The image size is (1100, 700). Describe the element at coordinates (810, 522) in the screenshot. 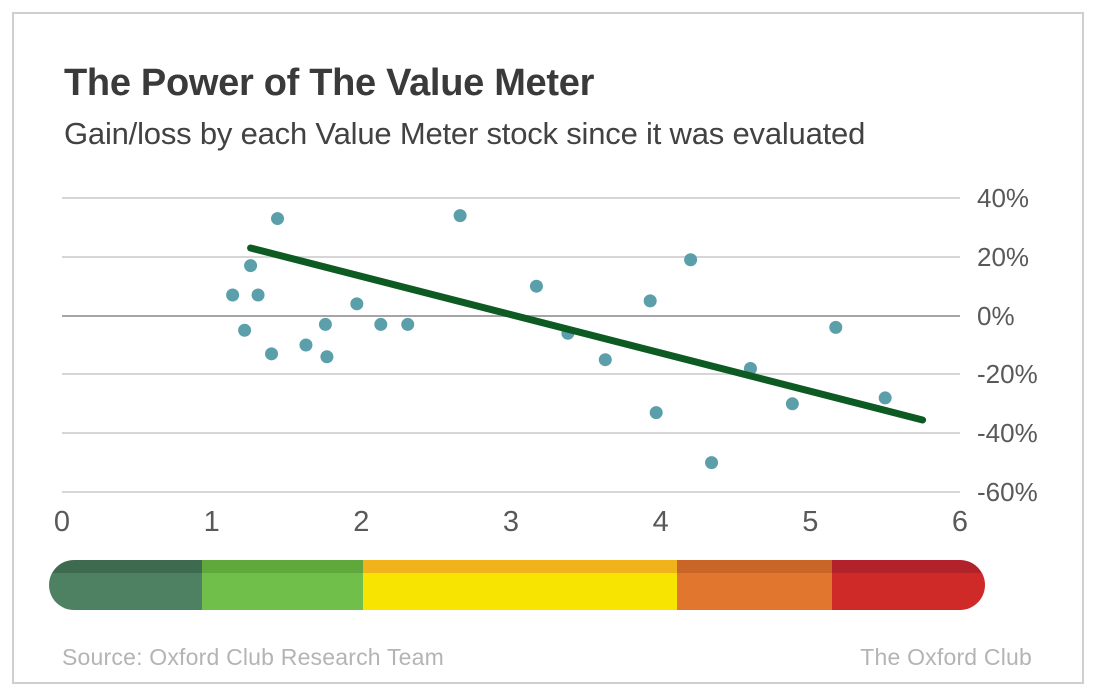

I see `x-axis-label: 5` at that location.